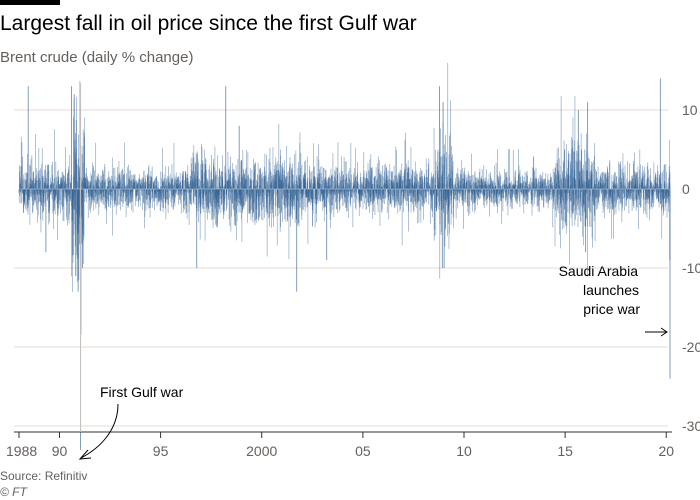 This screenshot has width=700, height=500. Describe the element at coordinates (363, 451) in the screenshot. I see `x-tick-label: 05` at that location.